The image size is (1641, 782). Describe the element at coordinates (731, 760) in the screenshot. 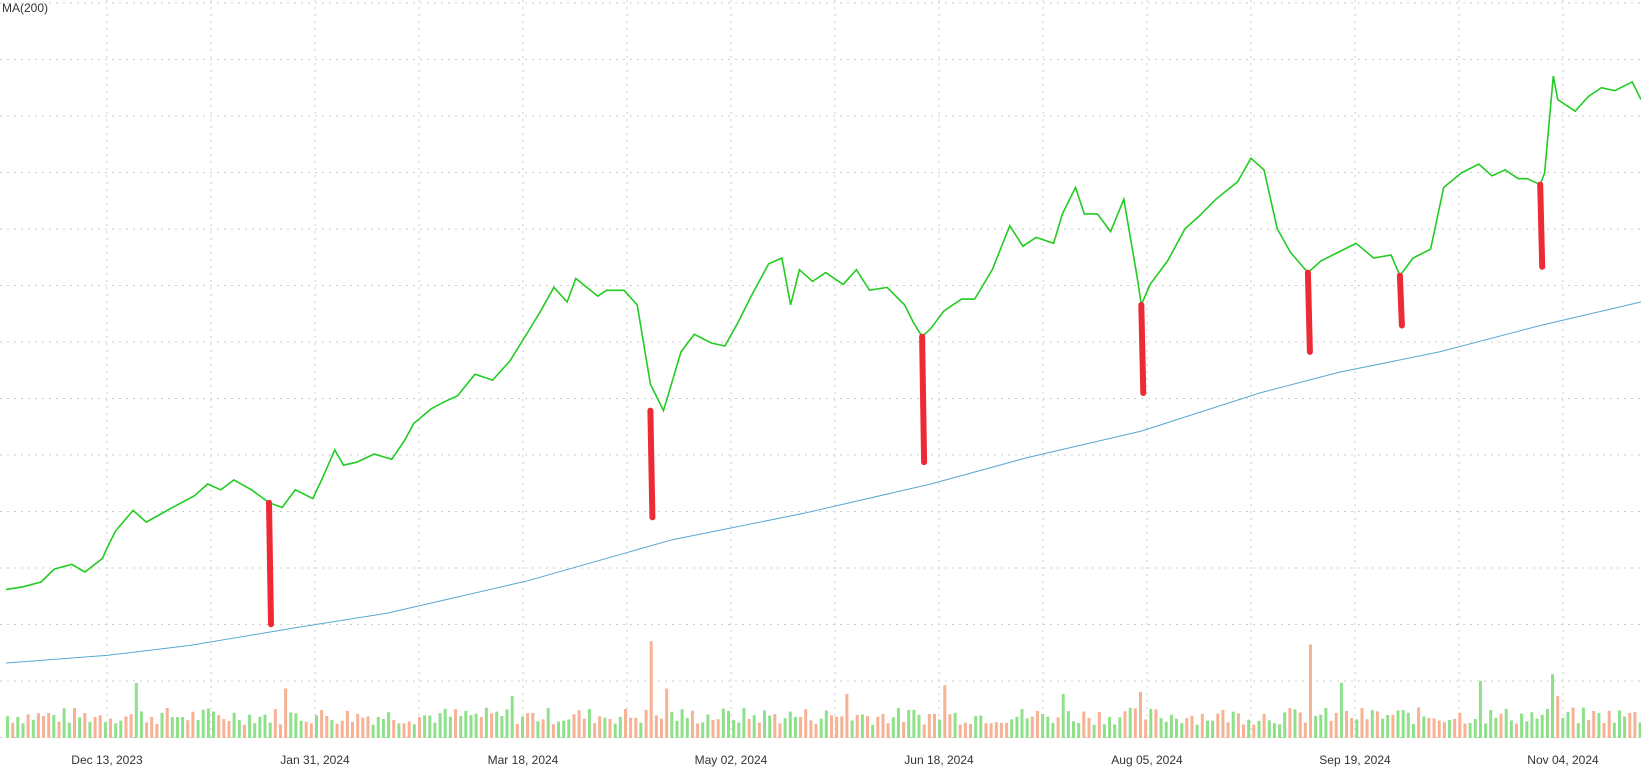

I see `x-tick-label: May 02, 2024` at that location.